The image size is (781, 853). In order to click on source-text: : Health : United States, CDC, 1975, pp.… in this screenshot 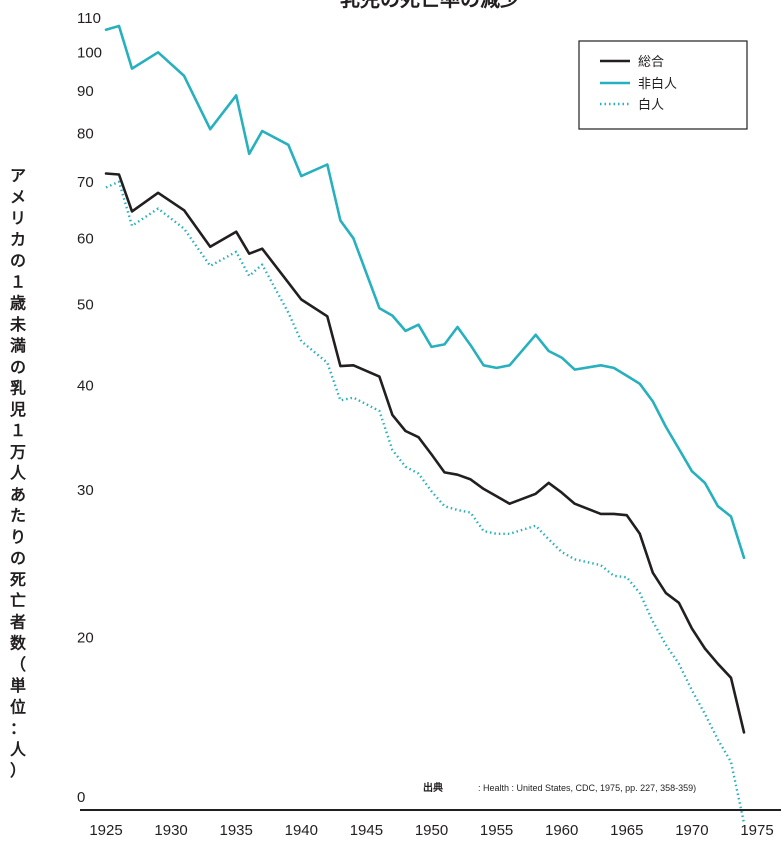, I will do `click(587, 788)`.